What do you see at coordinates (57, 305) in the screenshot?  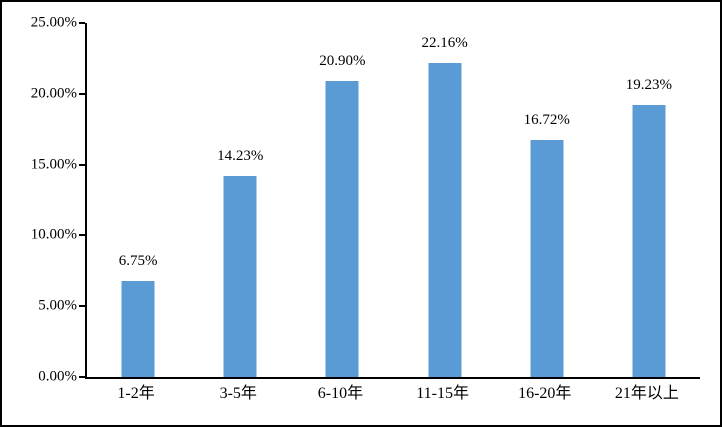 I see `y-tick-label: 5.00%` at bounding box center [57, 305].